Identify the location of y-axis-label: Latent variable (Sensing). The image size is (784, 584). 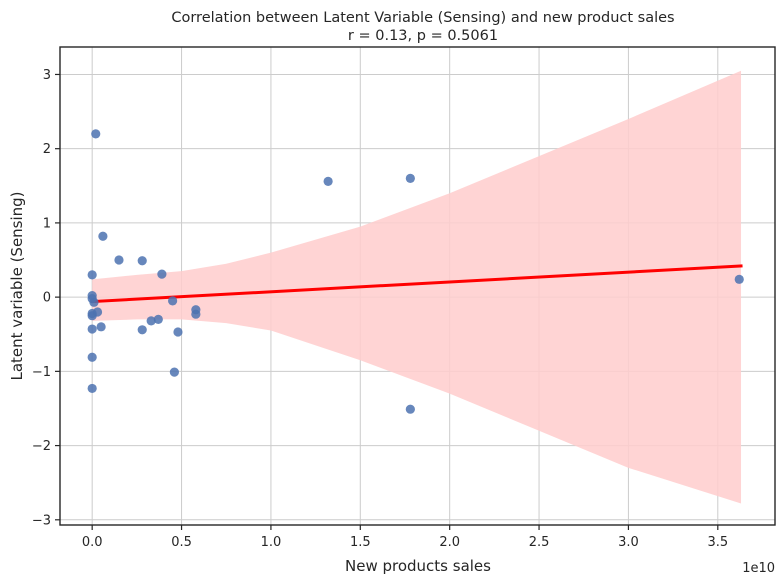
(17, 285).